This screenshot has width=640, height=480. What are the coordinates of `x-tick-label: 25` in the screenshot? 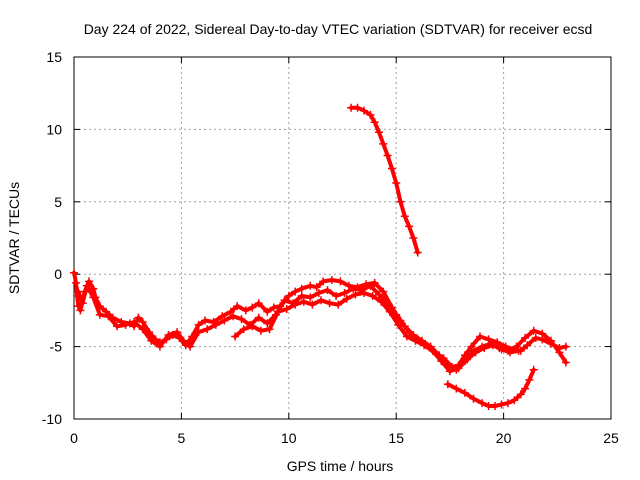 It's located at (611, 438).